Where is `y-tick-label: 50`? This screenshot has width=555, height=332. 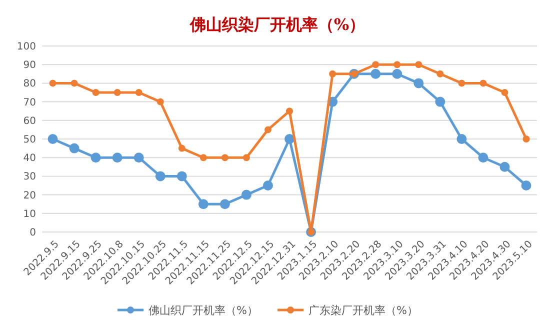 y-tick-label: 50 is located at coordinates (29, 140).